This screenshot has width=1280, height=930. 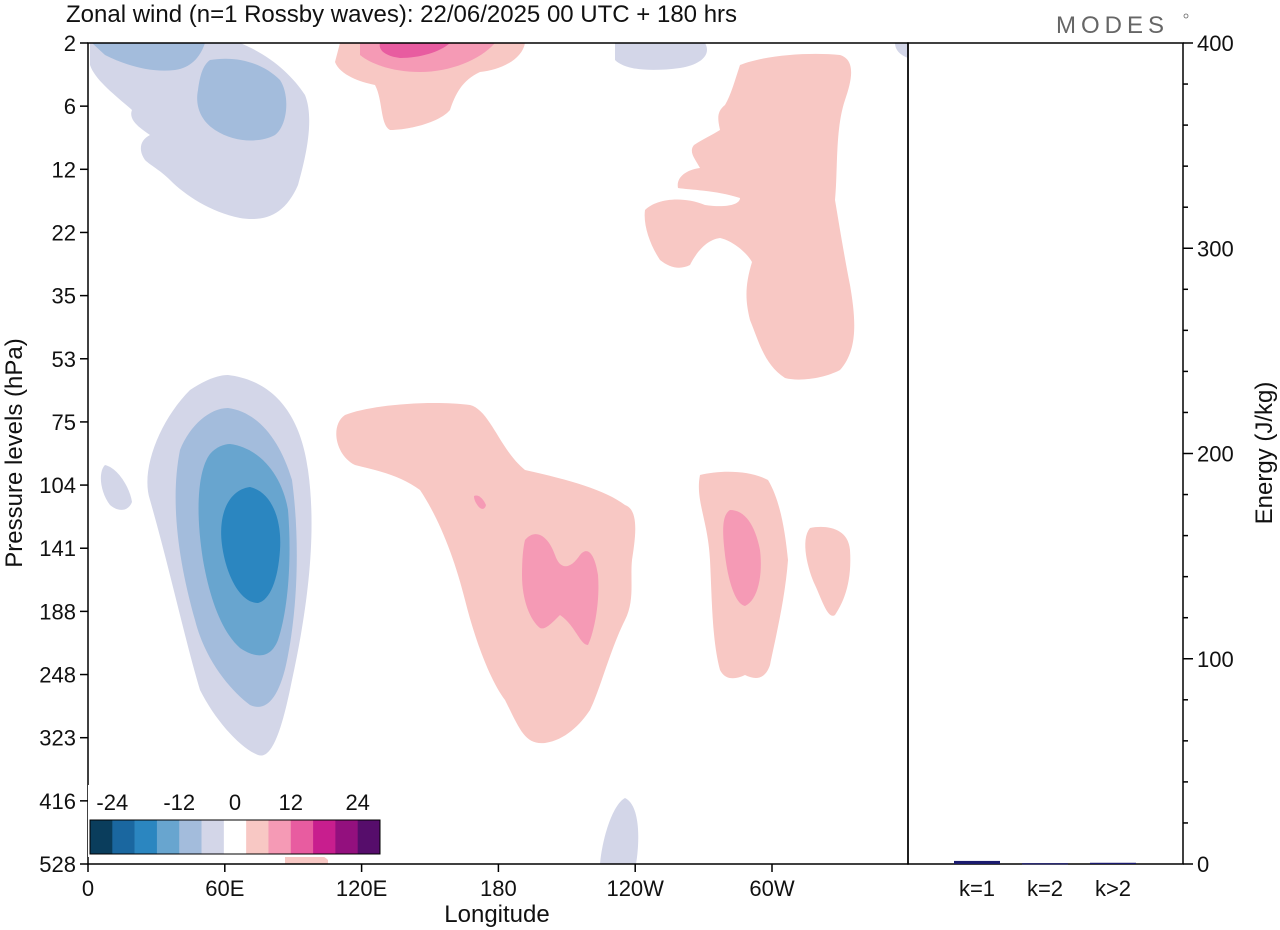 I want to click on contour-region-neg-1-bottom, so click(x=619, y=831).